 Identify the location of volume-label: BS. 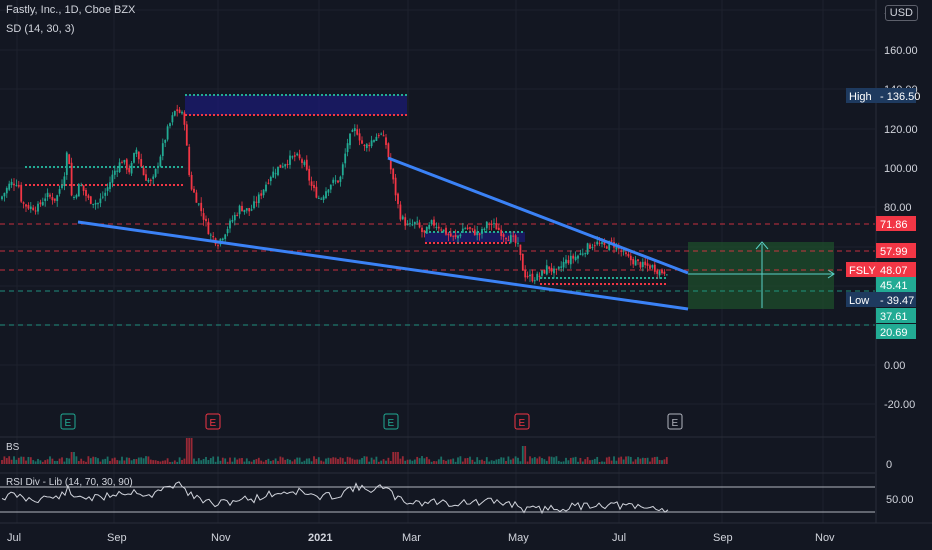
(13, 447).